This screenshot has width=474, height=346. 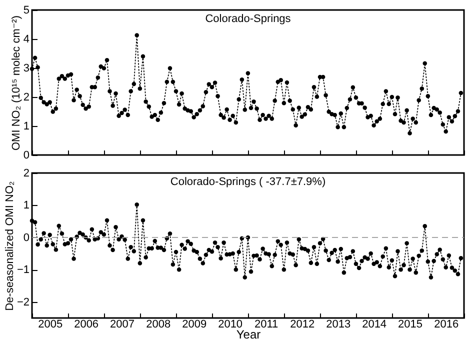 What do you see at coordinates (248, 182) in the screenshot?
I see `chart-title: Colorado-Springs ( -37.7±7.9%)` at bounding box center [248, 182].